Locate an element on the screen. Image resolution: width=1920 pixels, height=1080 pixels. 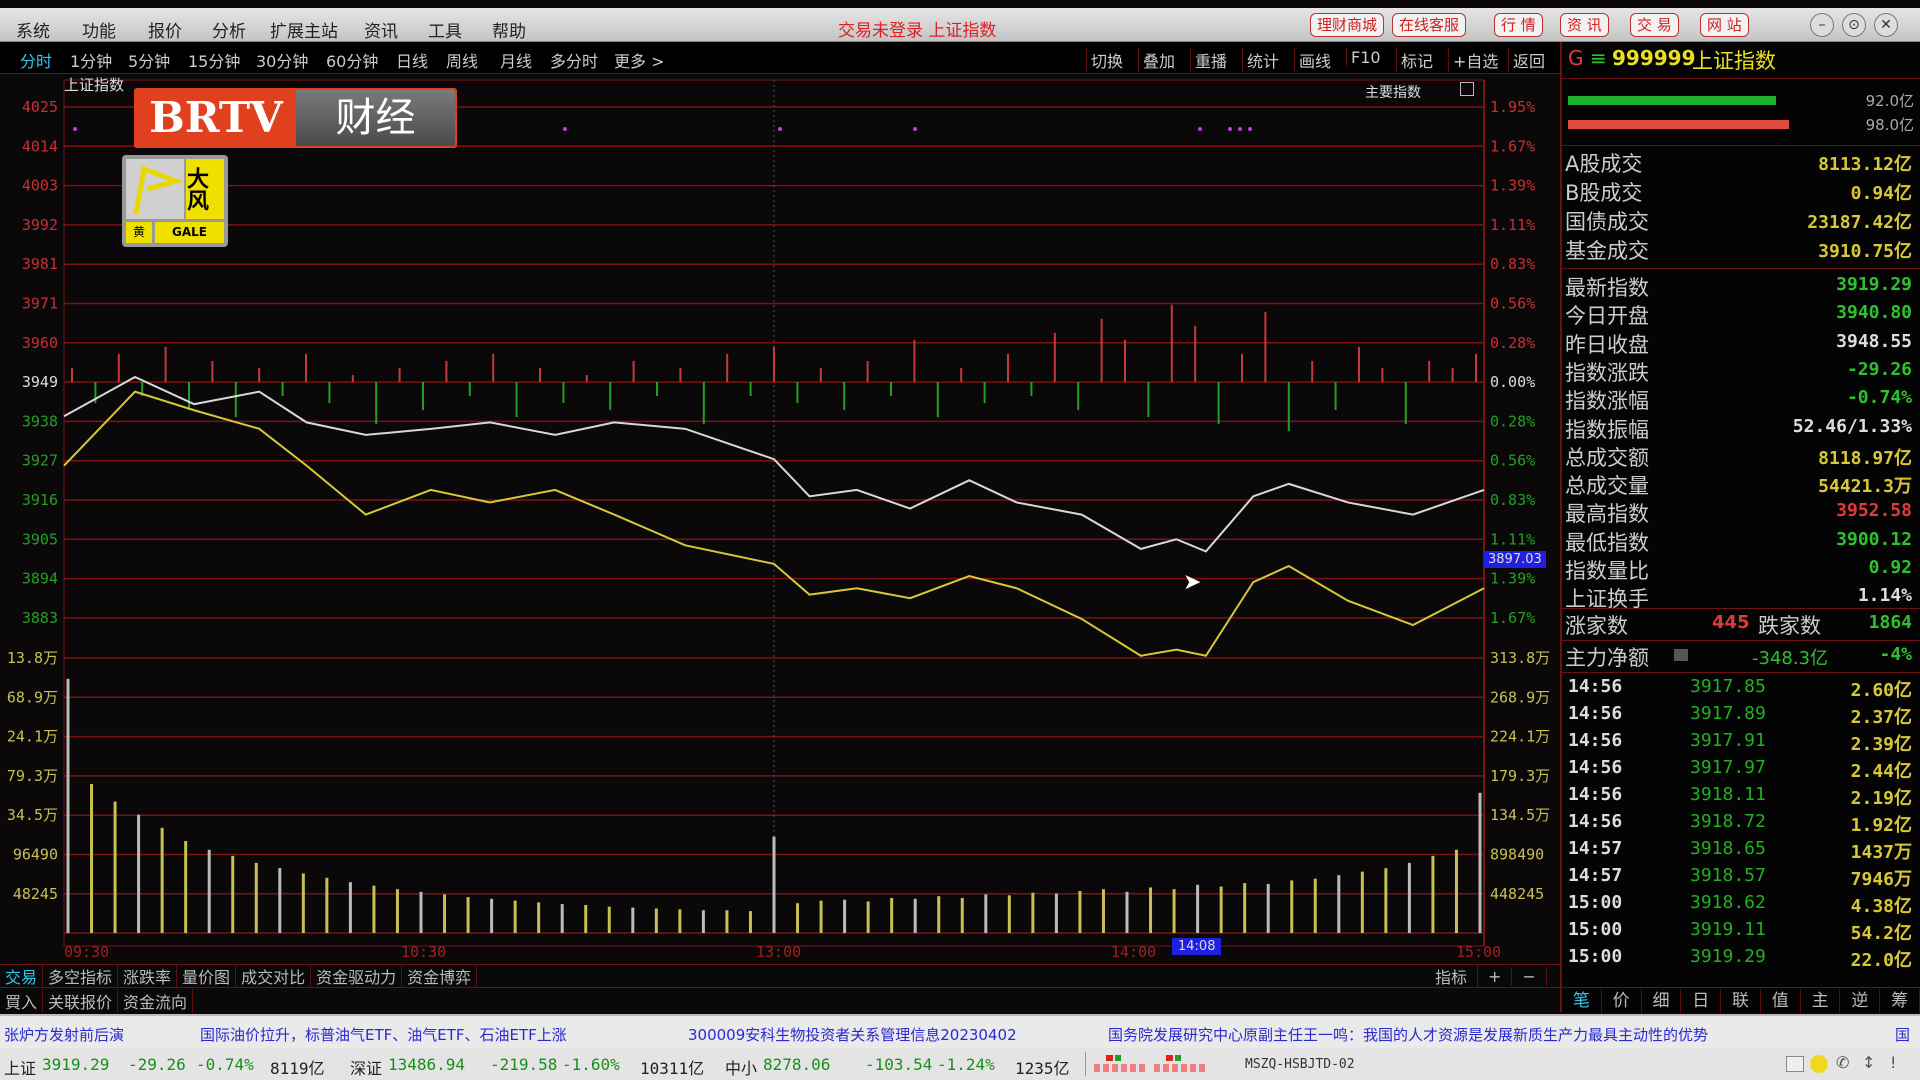
panel-tab: 联 is located at coordinates (1741, 1001).